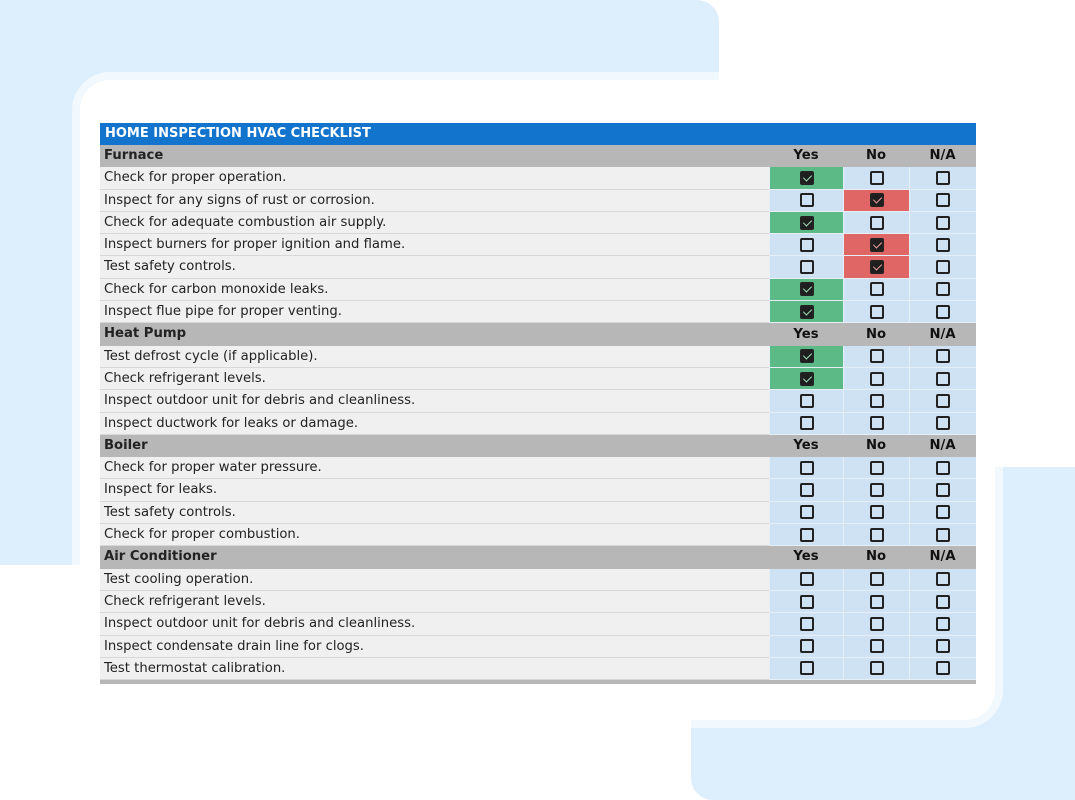 This screenshot has height=800, width=1075. I want to click on item-label: Test safety controls., so click(434, 267).